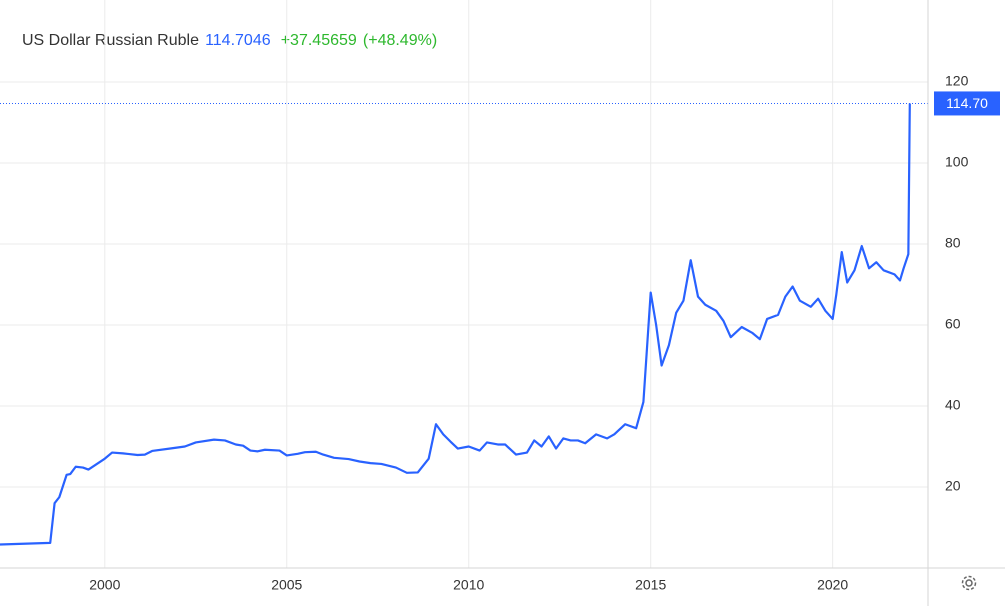 The width and height of the screenshot is (1005, 606). I want to click on x-tick-label: 2005, so click(286, 585).